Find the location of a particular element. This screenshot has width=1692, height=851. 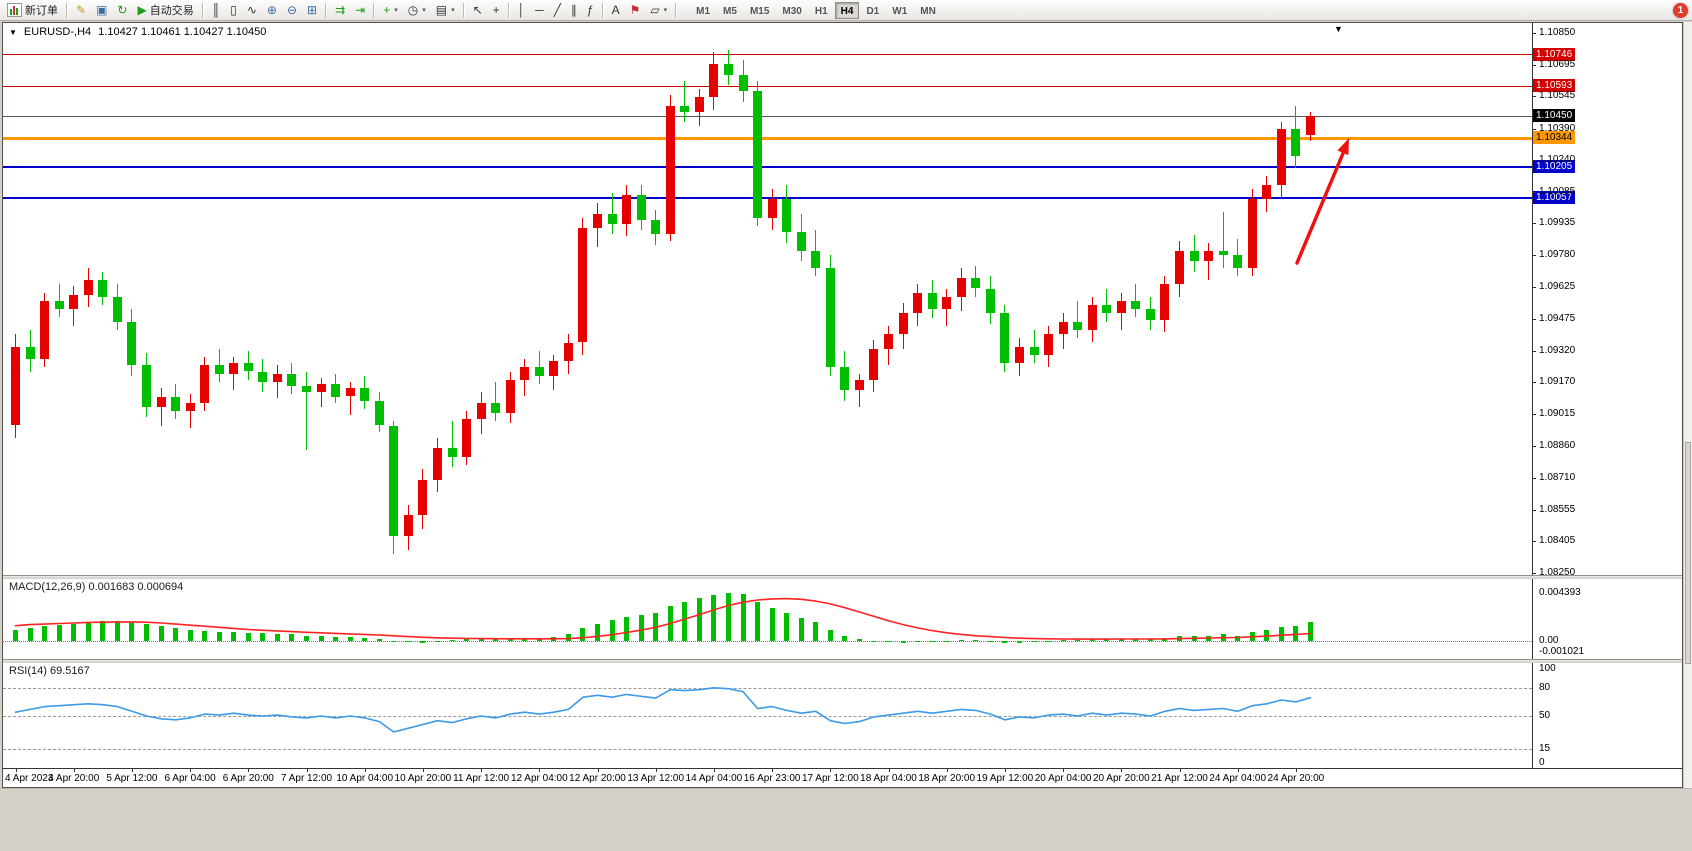

candlestick-chart-button: ▯ is located at coordinates (233, 10).